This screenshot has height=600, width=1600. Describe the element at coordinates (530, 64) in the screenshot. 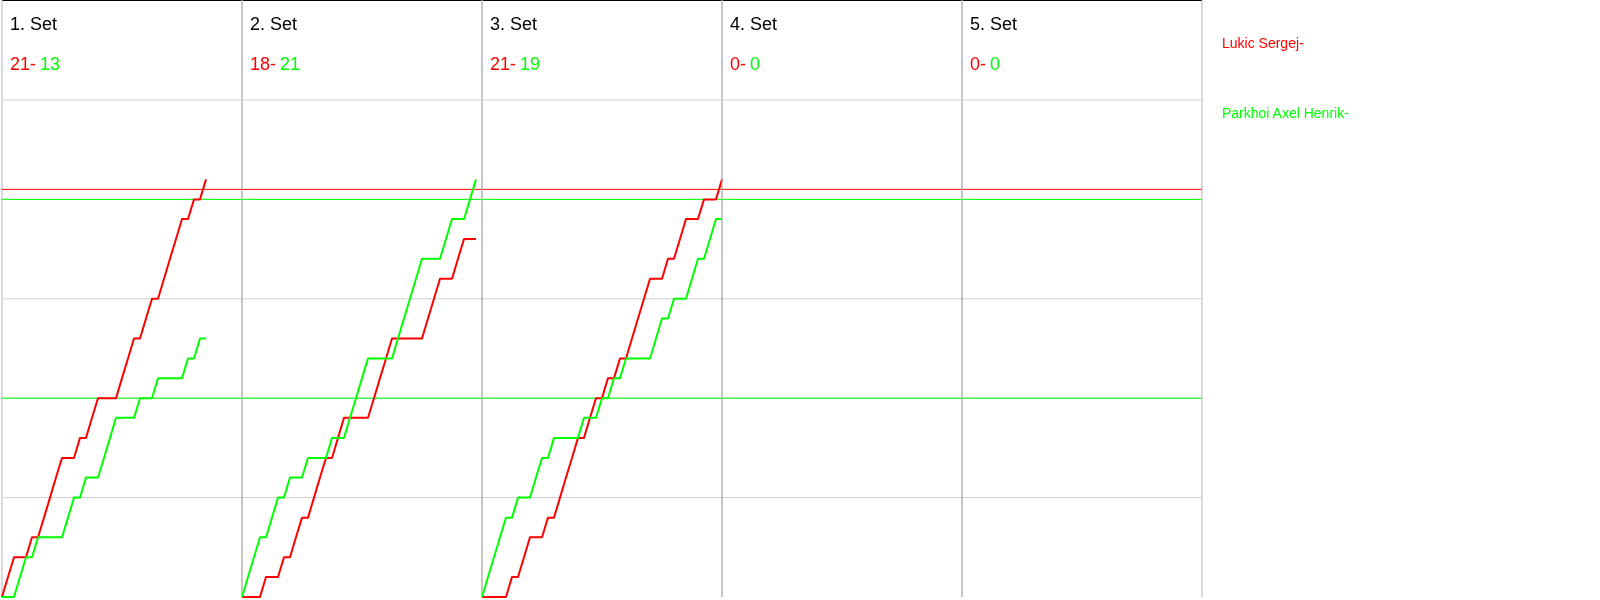

I see `text: 19` at that location.